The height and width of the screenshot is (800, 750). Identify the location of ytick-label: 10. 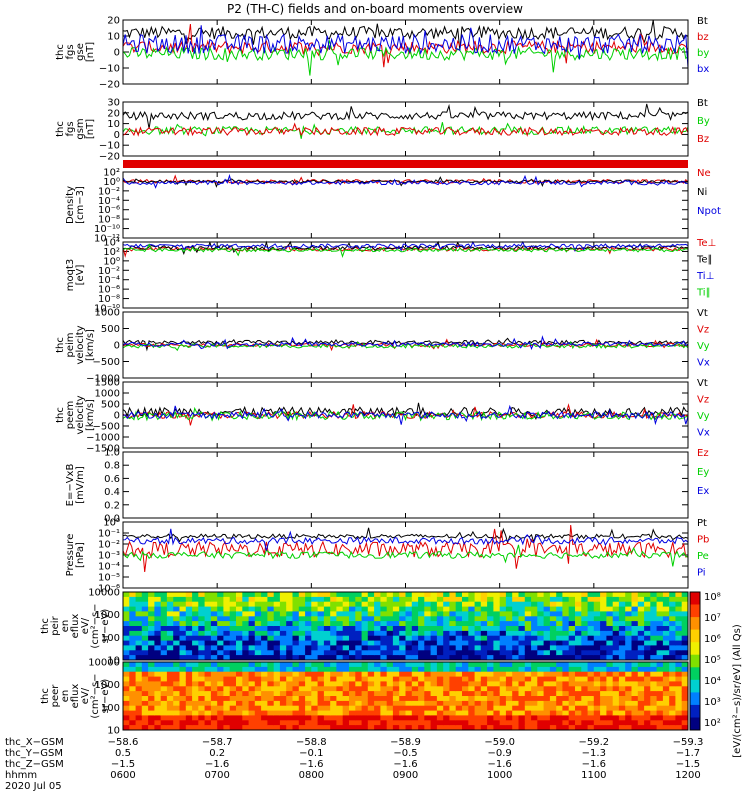
(113, 124).